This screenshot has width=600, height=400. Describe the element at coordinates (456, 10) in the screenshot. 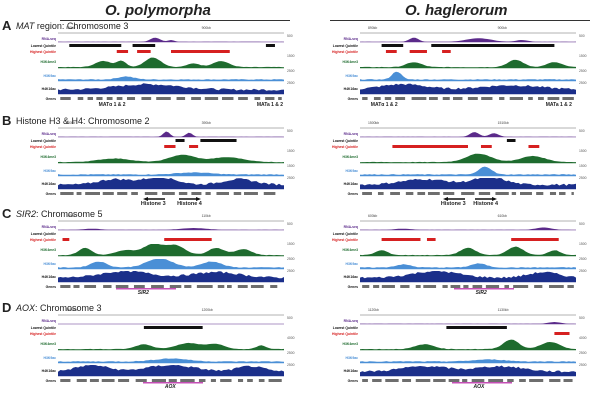

I see `species-right-heading: O. haglerorum` at that location.